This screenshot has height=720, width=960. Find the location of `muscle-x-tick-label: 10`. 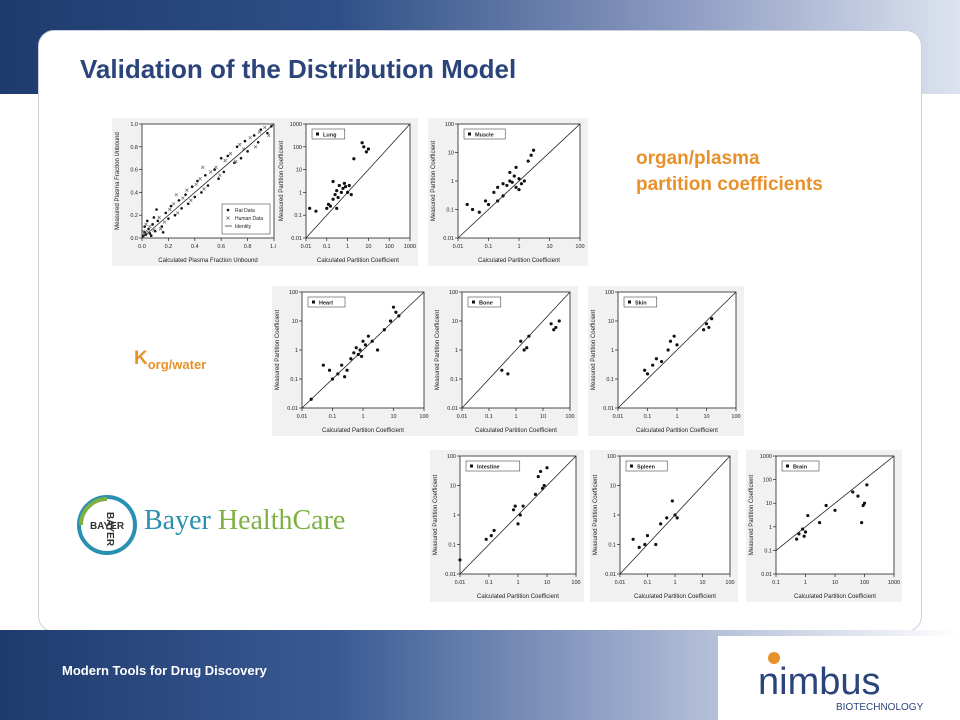

muscle-x-tick-label: 10 is located at coordinates (549, 247).